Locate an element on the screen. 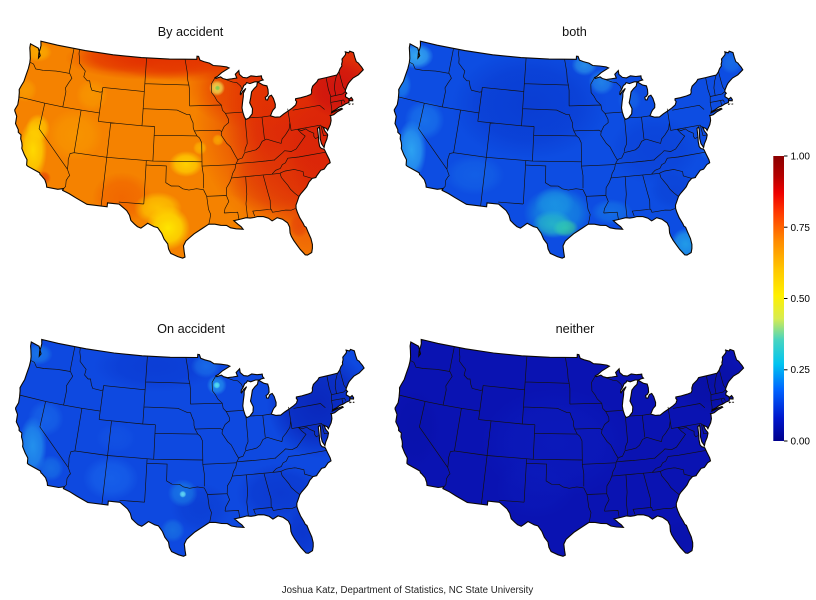 The image size is (816, 600). svg-text: 0.50 is located at coordinates (801, 299).